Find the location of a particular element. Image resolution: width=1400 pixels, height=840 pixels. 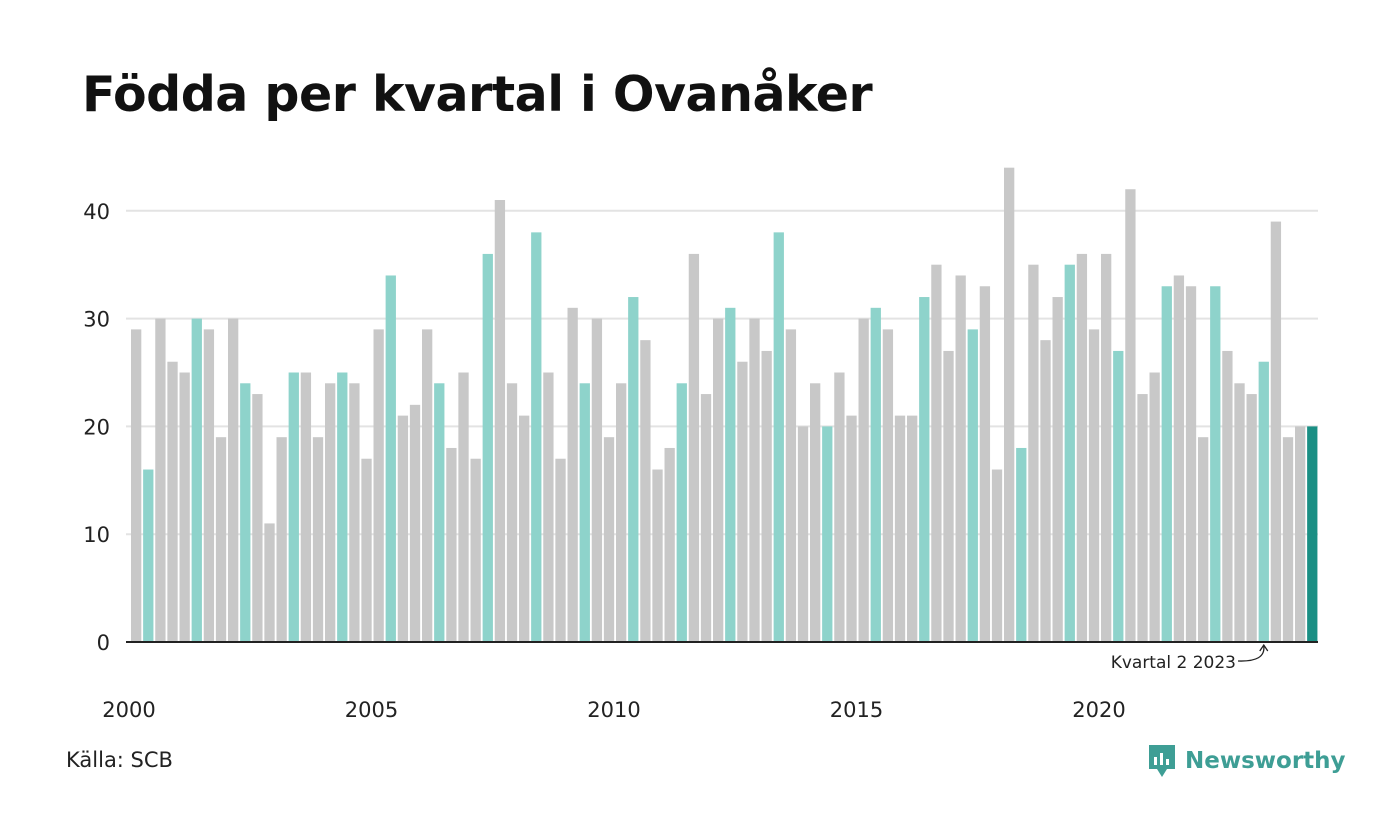

y-tick-label: 40 is located at coordinates (96, 212).